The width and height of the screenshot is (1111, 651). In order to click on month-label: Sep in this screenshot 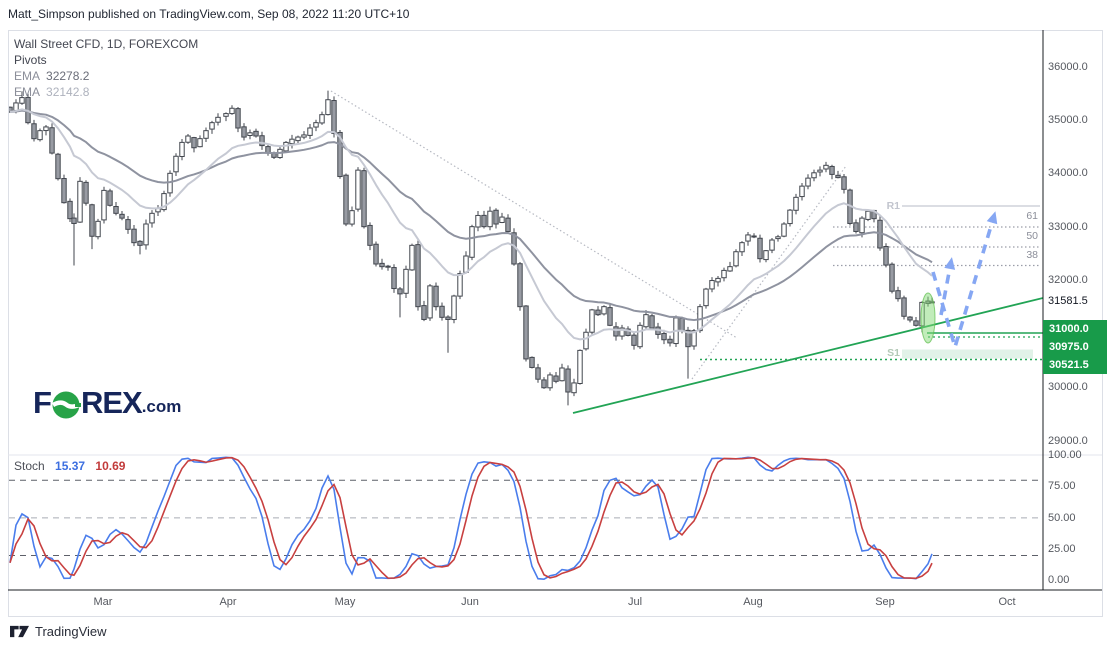, I will do `click(885, 602)`.